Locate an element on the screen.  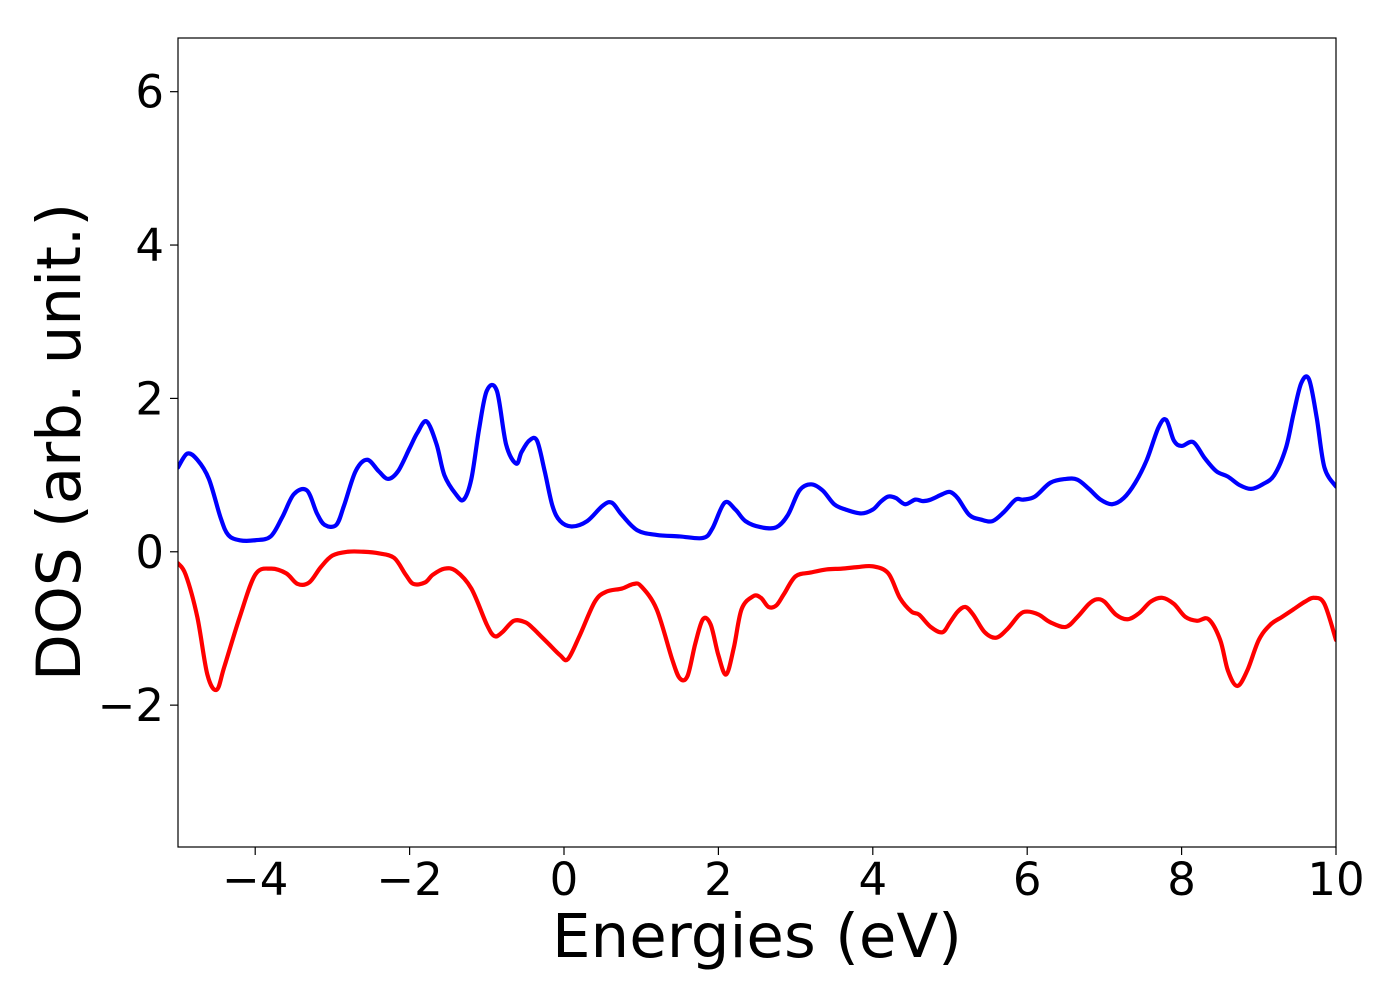
x-tick-label: 8 is located at coordinates (1181, 879).